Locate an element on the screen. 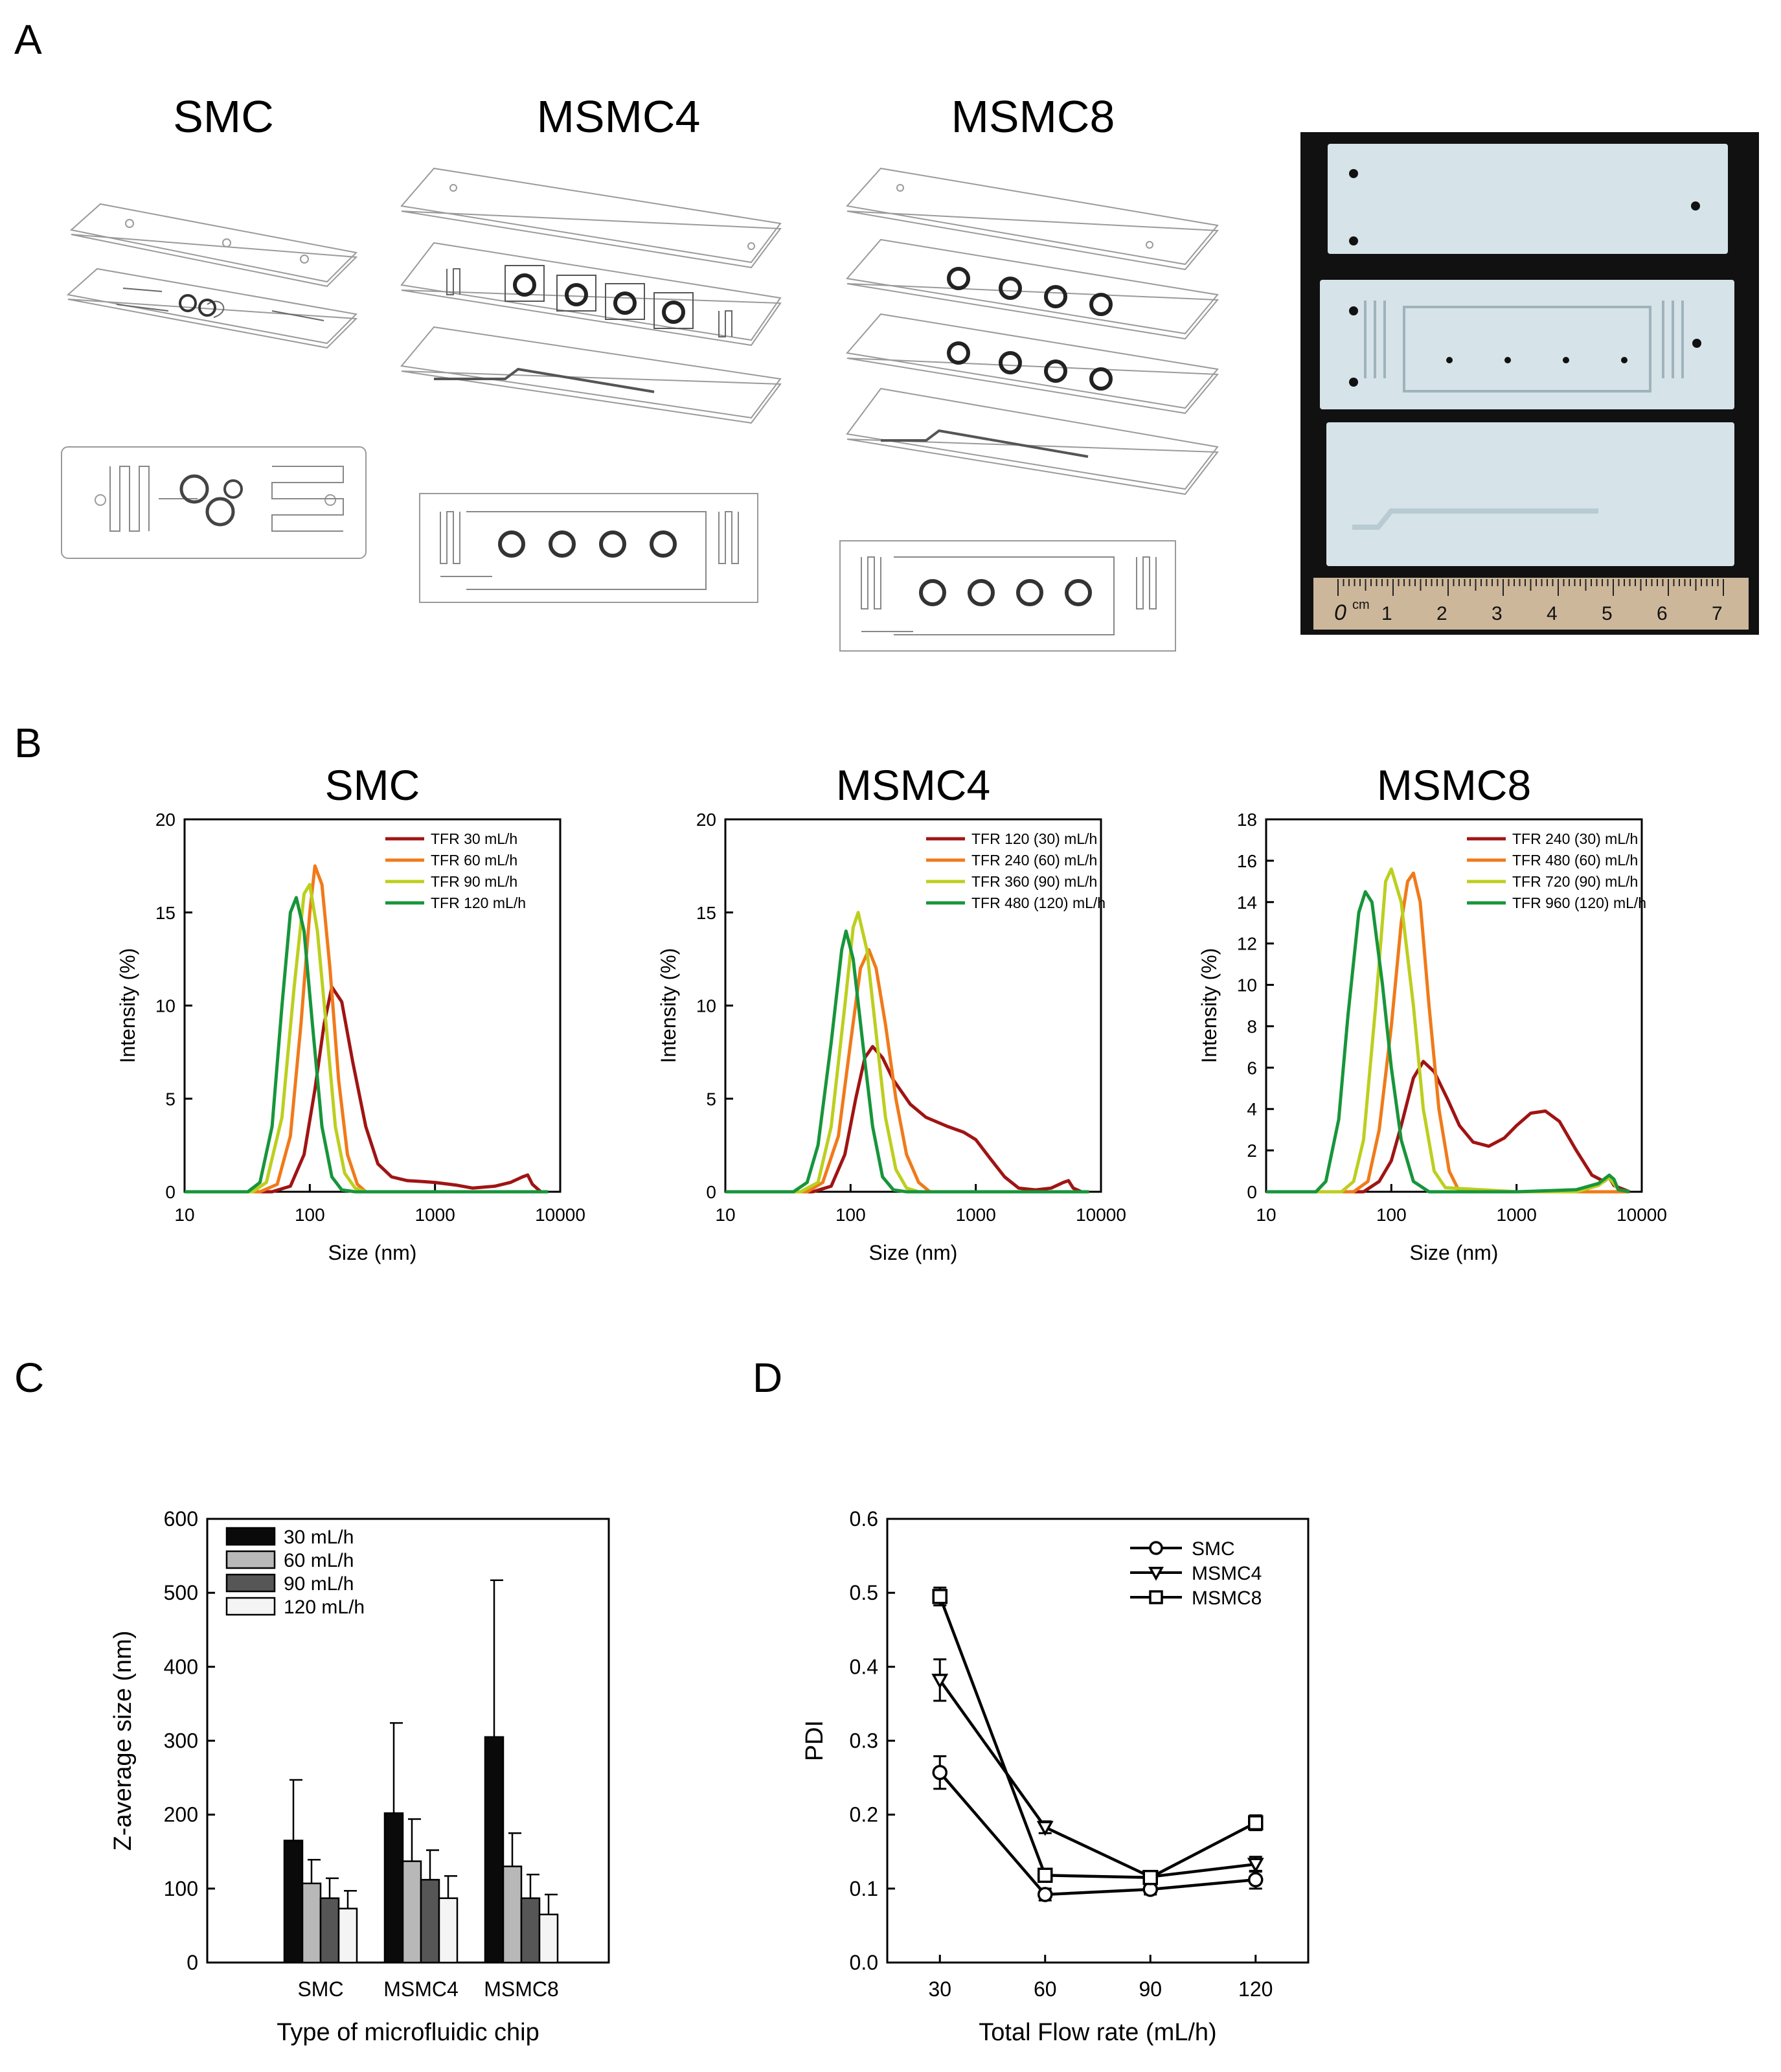 This screenshot has height=2072, width=1781. chart-title: MSMC8 is located at coordinates (1454, 785).